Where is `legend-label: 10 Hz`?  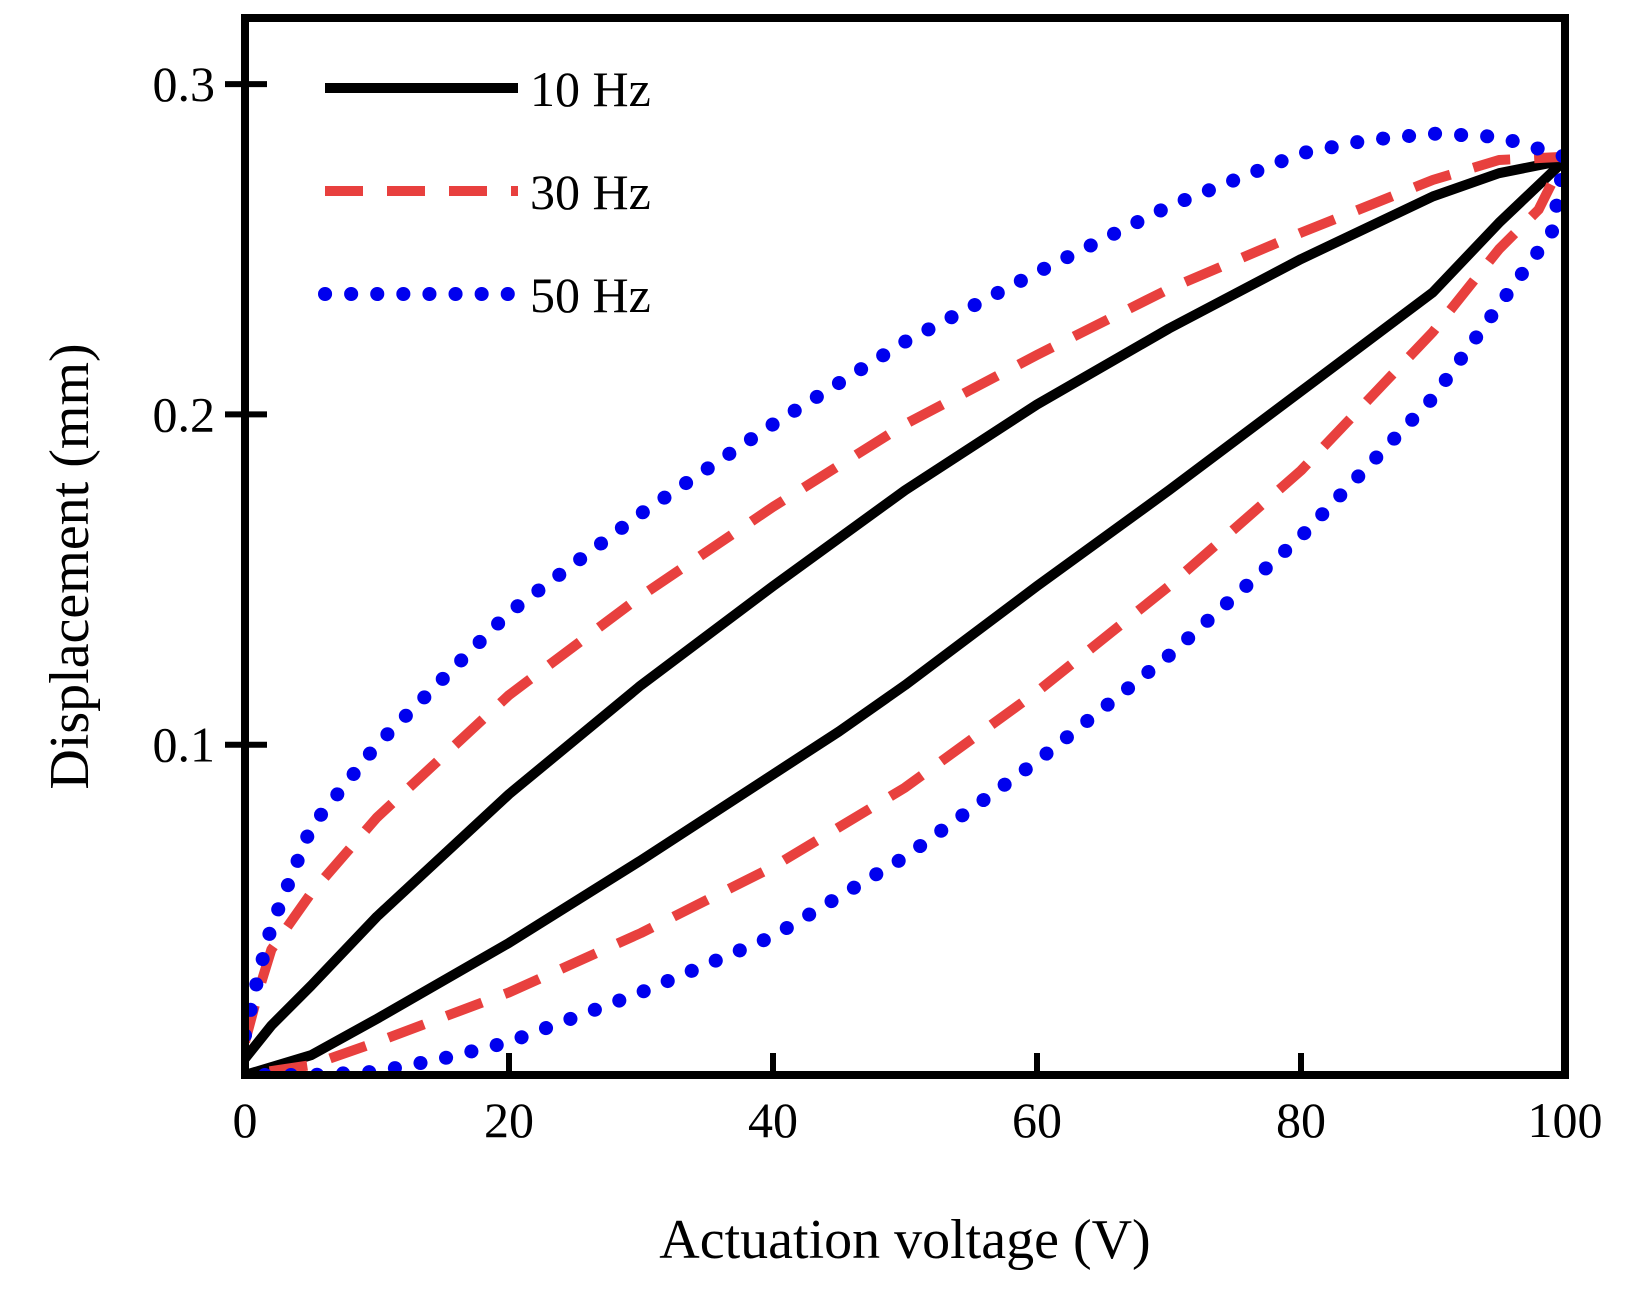 legend-label: 10 Hz is located at coordinates (590, 89).